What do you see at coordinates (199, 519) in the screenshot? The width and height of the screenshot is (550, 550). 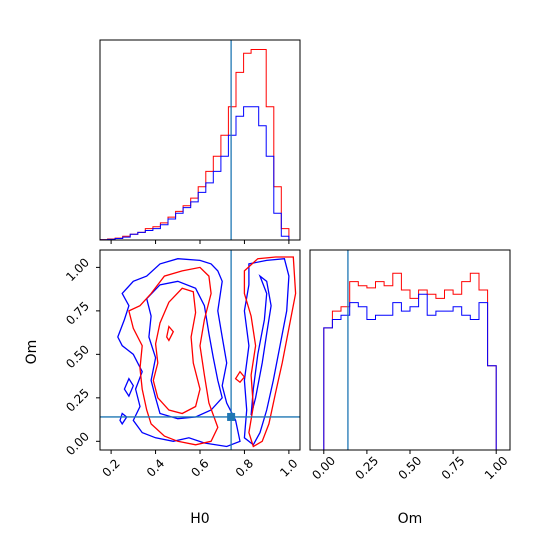 I see `x-axis-label-h0: H0` at bounding box center [199, 519].